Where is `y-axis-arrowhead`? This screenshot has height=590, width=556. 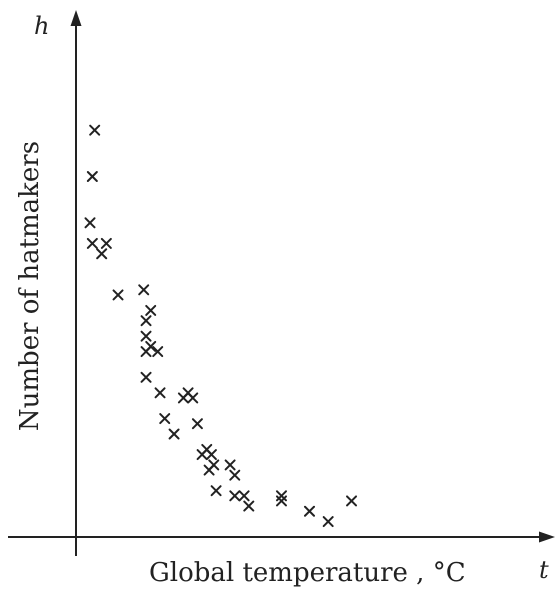
y-axis-arrowhead is located at coordinates (76, 18).